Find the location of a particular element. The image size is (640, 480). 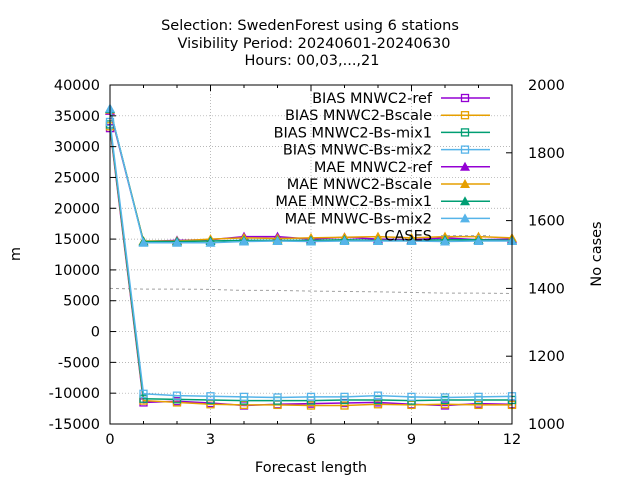

y2-tick-label: 1600 is located at coordinates (546, 222).